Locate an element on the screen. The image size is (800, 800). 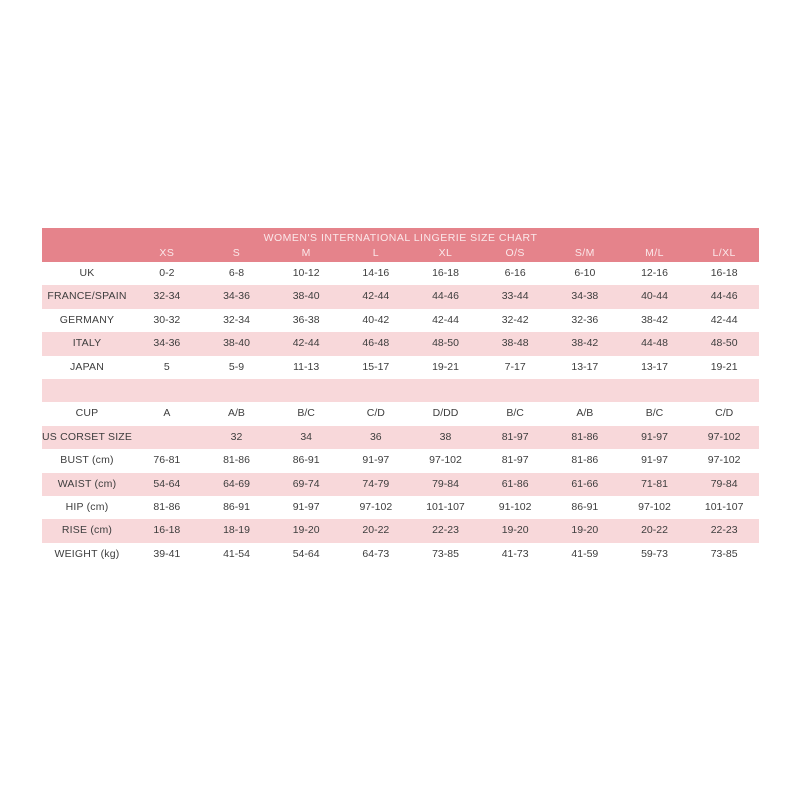
size-cell: 6-10 is located at coordinates (585, 273).